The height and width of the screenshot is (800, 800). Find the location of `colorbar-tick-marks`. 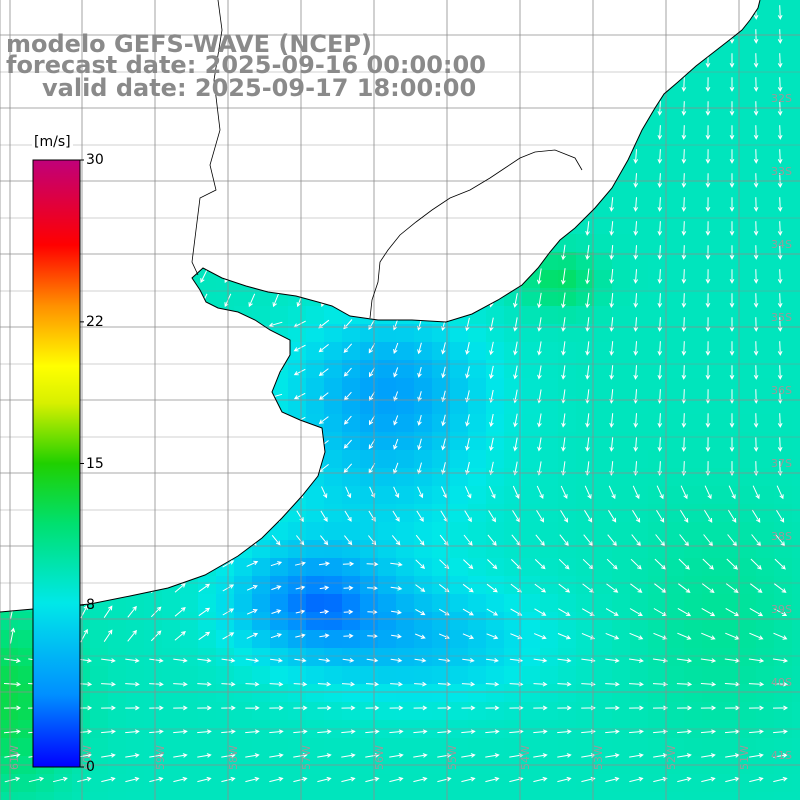

colorbar-tick-marks is located at coordinates (82, 463).